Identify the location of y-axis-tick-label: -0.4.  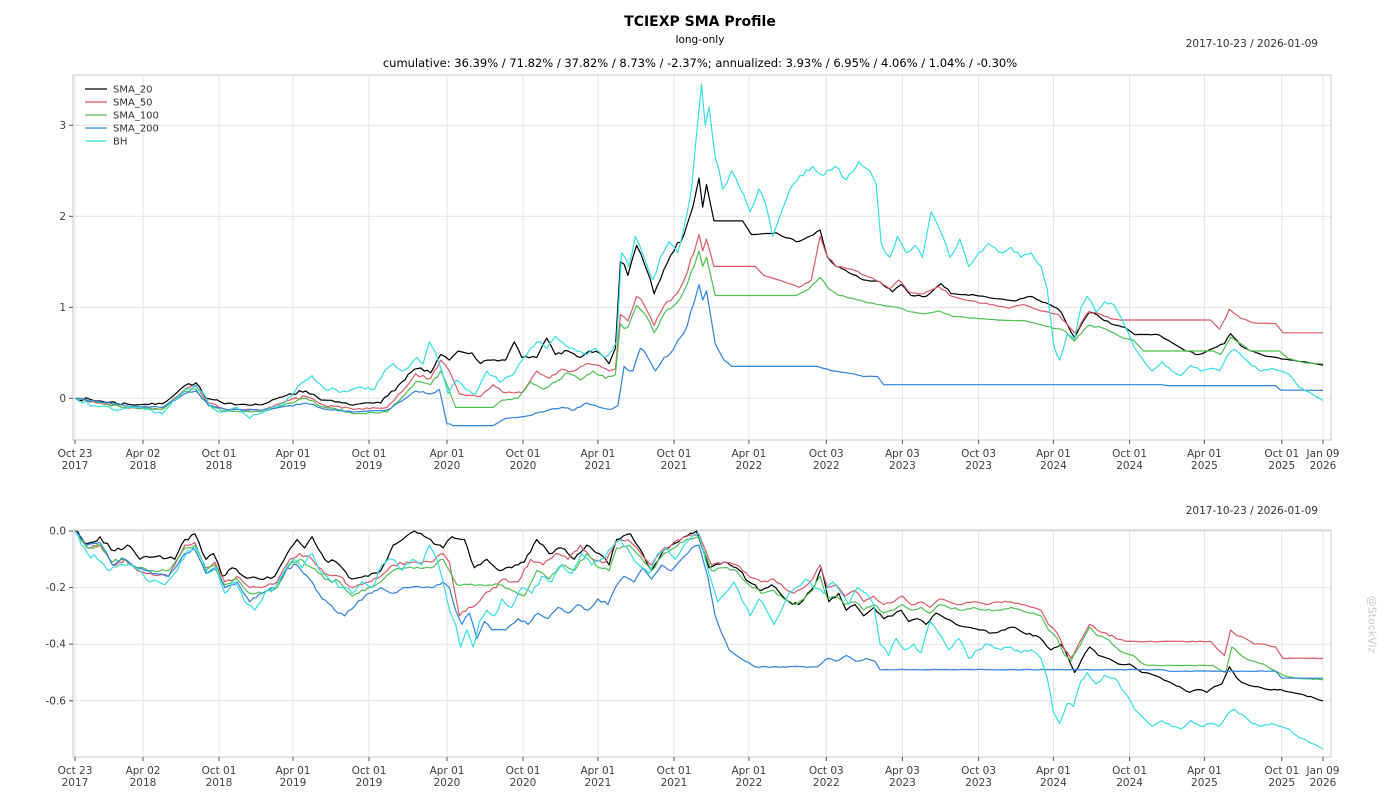
(56, 645).